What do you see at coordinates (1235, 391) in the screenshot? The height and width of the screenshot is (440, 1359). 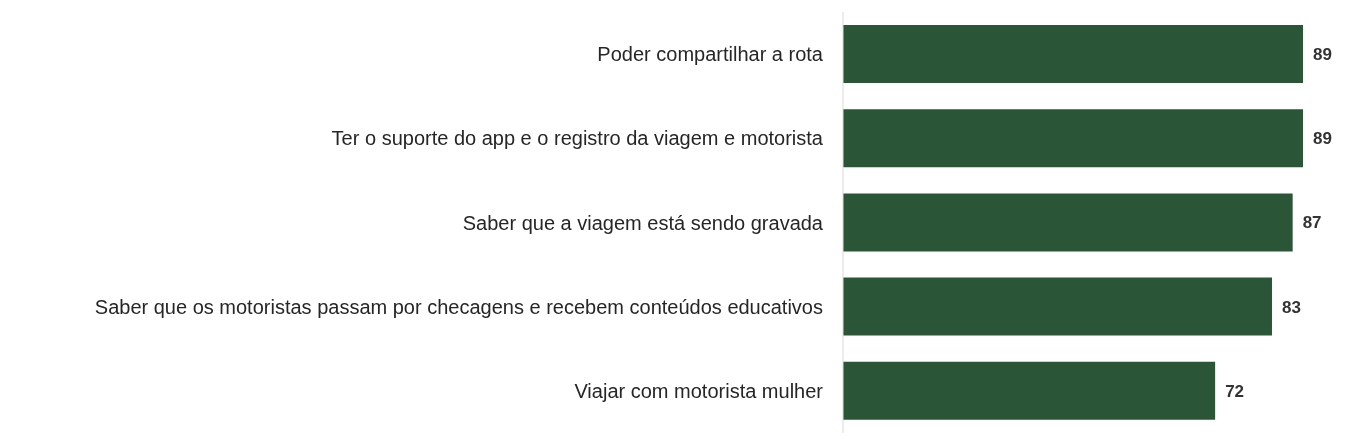 I see `data-label: 72` at bounding box center [1235, 391].